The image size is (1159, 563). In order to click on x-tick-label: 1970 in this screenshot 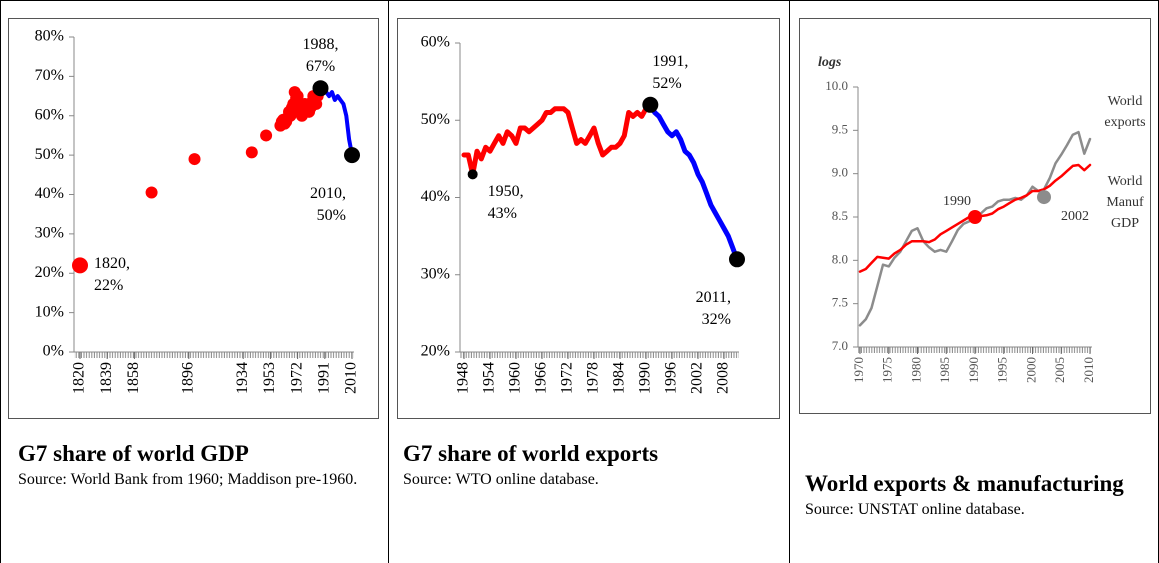, I will do `click(858, 370)`.